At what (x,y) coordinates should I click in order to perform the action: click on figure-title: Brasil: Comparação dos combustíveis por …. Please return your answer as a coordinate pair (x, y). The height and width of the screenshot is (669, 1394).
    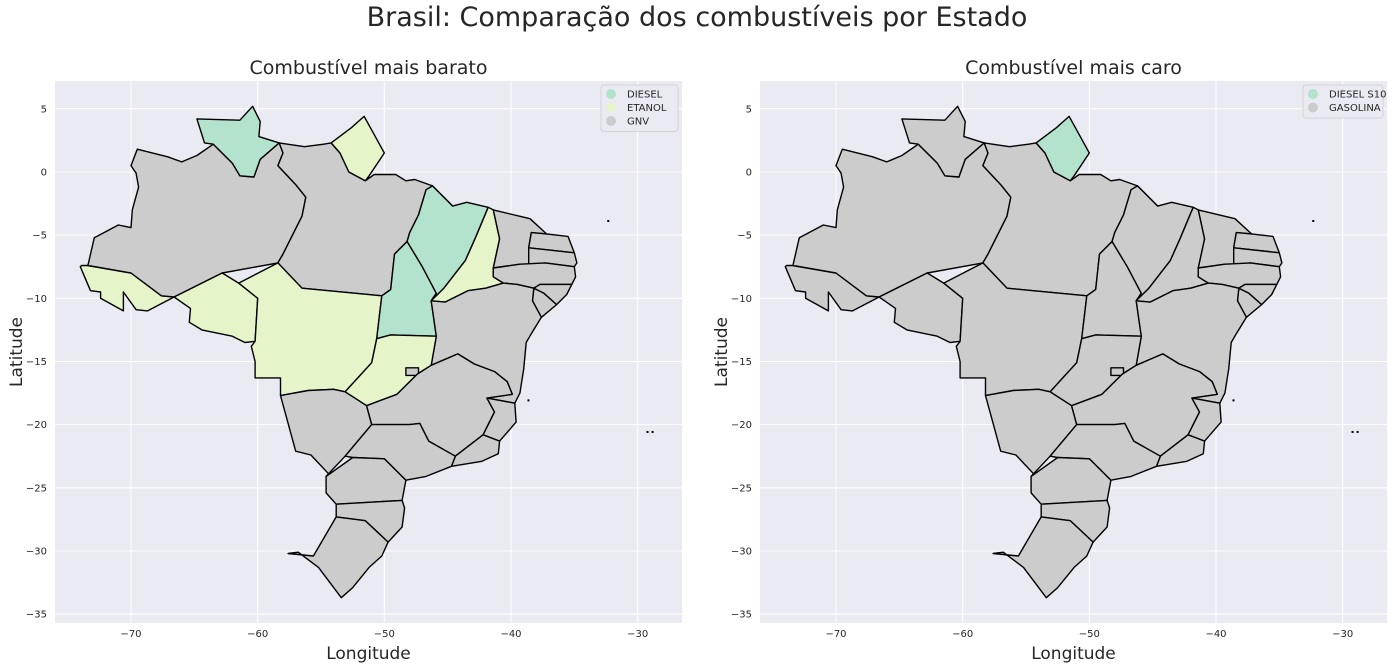
    Looking at the image, I should click on (697, 17).